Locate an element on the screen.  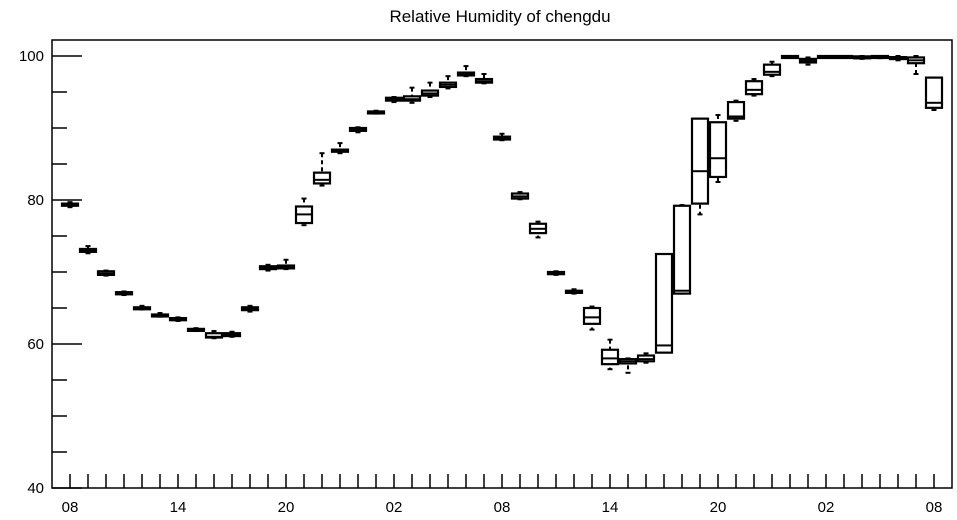
y-tick-label: 80 is located at coordinates (35, 200).